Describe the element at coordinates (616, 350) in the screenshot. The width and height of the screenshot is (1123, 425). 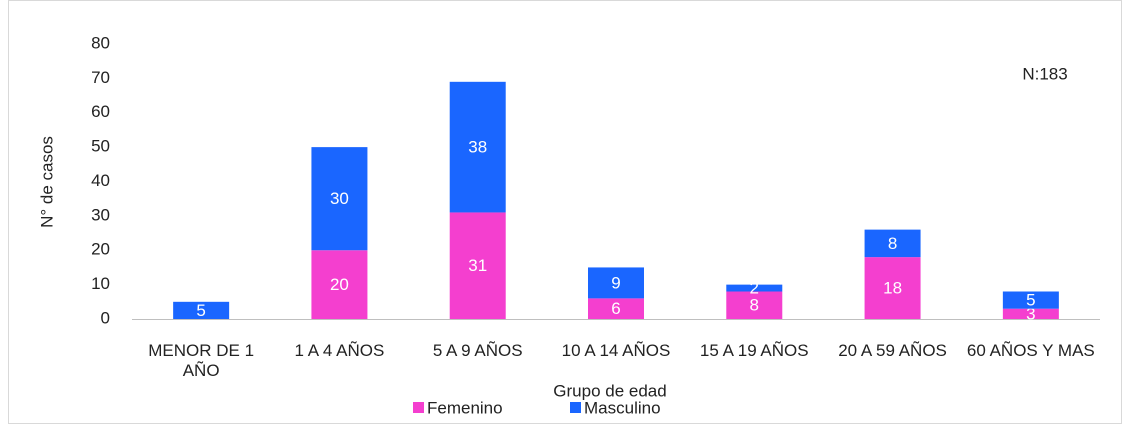
I see `x-tick-label: 10 A 14 AÑOS` at that location.